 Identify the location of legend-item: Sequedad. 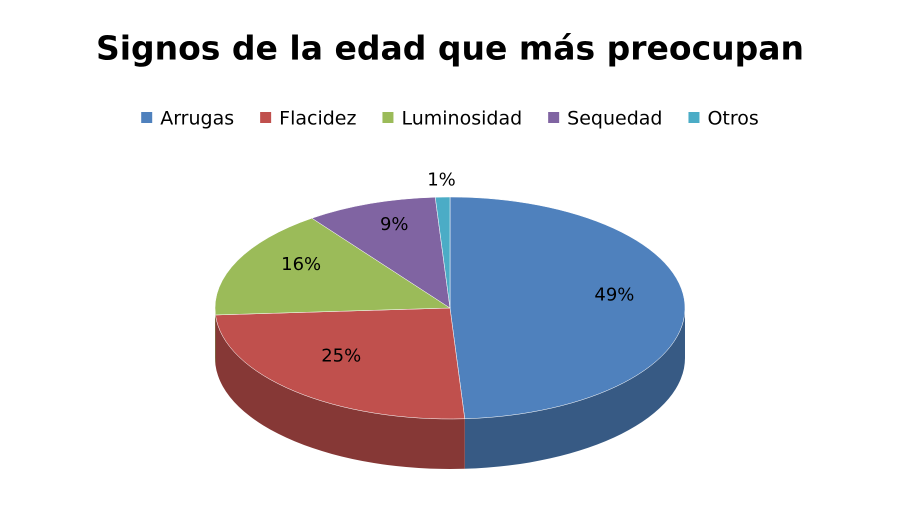
(605, 119).